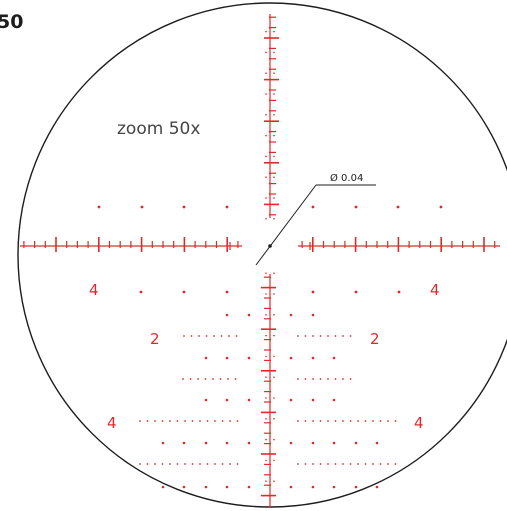  I want to click on hold-label-left-2: 2, so click(155, 339).